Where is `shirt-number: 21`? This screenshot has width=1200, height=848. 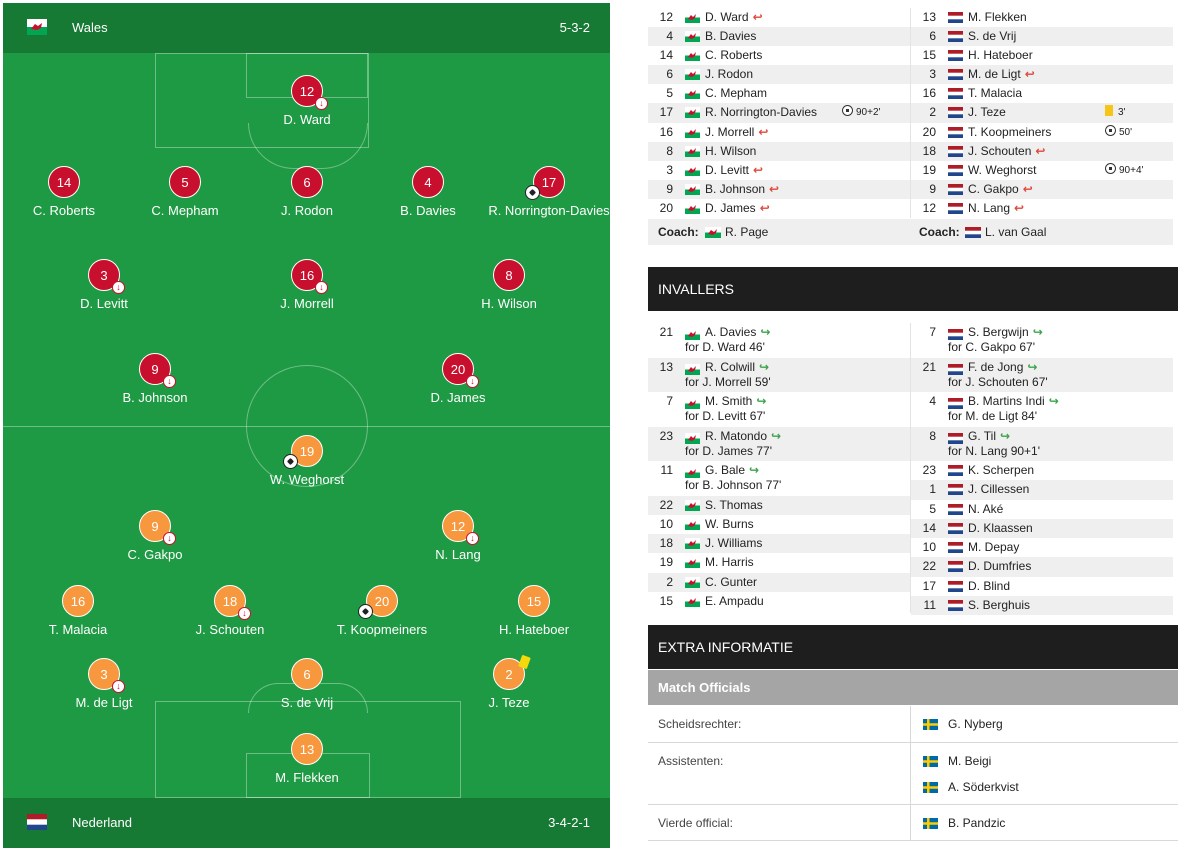
shirt-number: 21 is located at coordinates (666, 332).